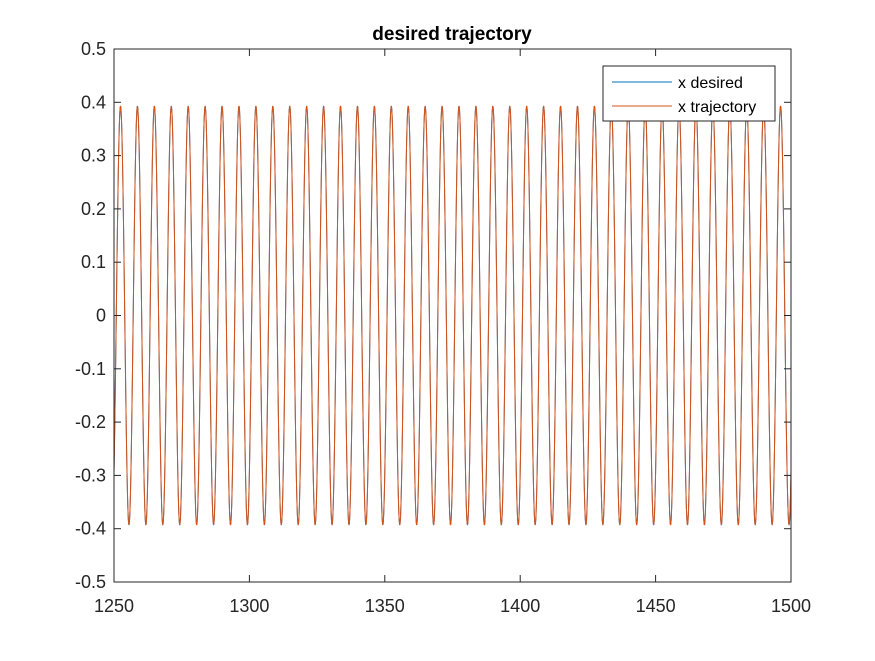 Image resolution: width=875 pixels, height=661 pixels. Describe the element at coordinates (90, 475) in the screenshot. I see `y-tick-label: -0.3` at that location.